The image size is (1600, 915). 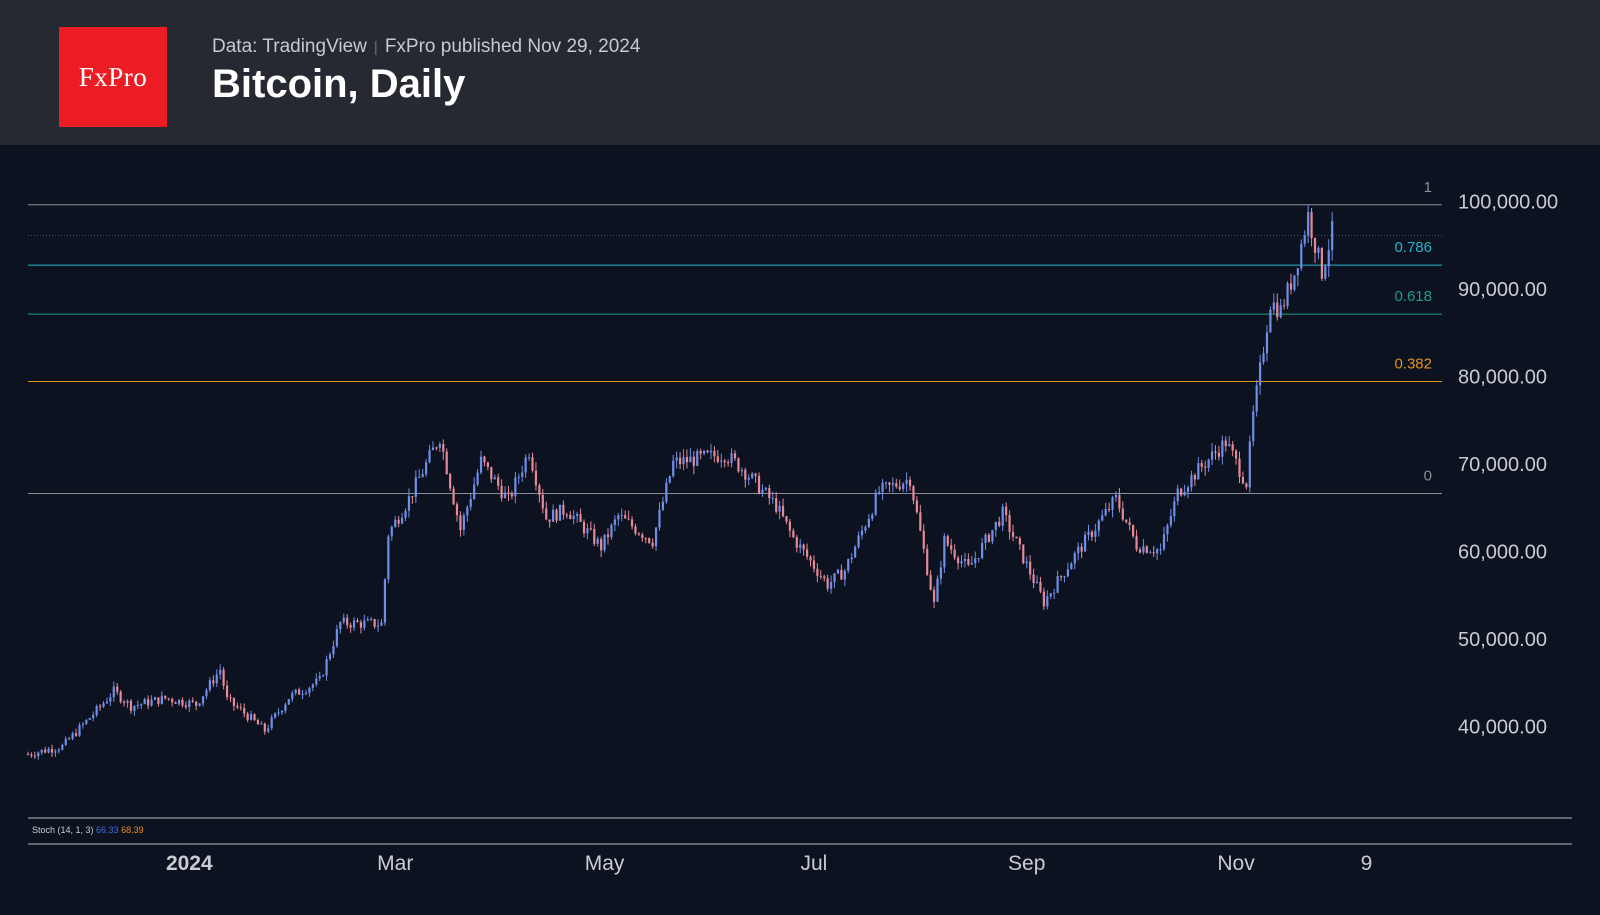 I want to click on stoch-d-value: 68.39, so click(x=132, y=830).